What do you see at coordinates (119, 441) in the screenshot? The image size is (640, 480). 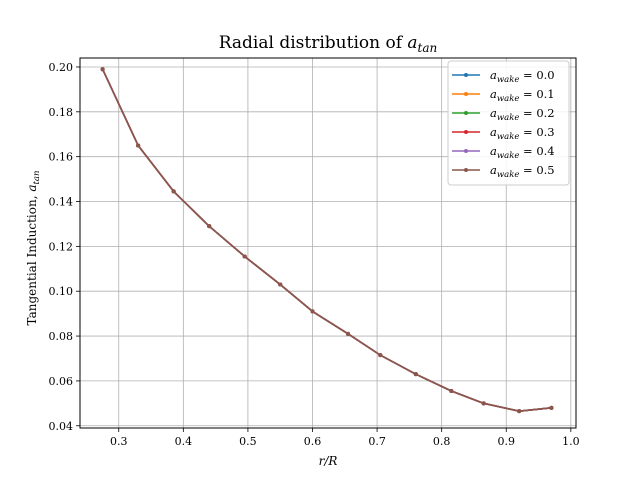 I see `x-tick-label-0: 0.3` at bounding box center [119, 441].